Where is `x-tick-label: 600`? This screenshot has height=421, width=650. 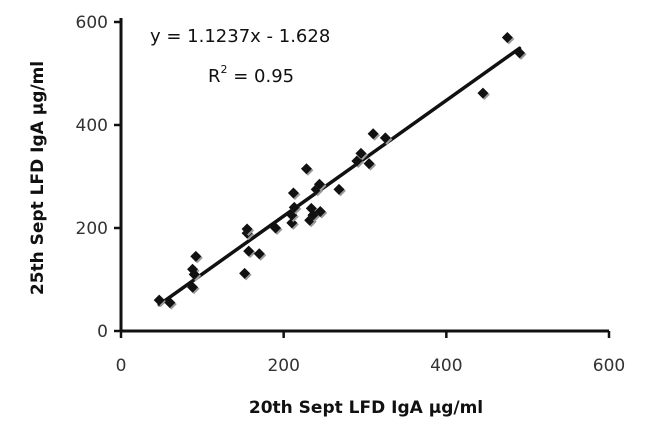 x-tick-label: 600 is located at coordinates (609, 366).